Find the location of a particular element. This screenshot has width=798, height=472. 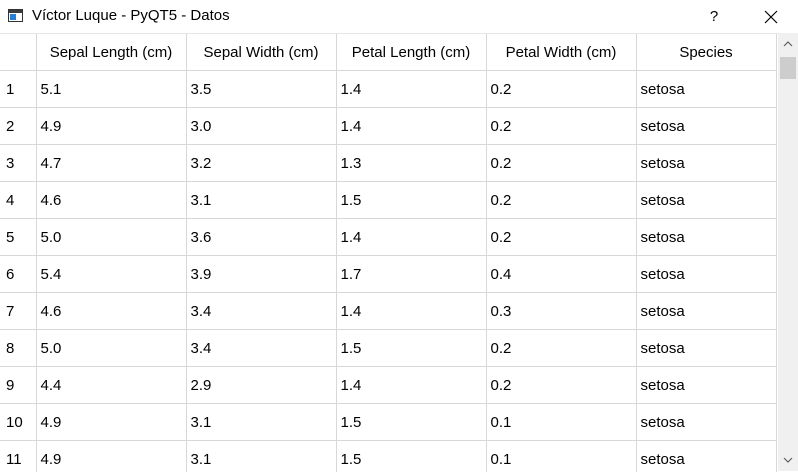

column-header: Sepal Length (cm) is located at coordinates (111, 52).